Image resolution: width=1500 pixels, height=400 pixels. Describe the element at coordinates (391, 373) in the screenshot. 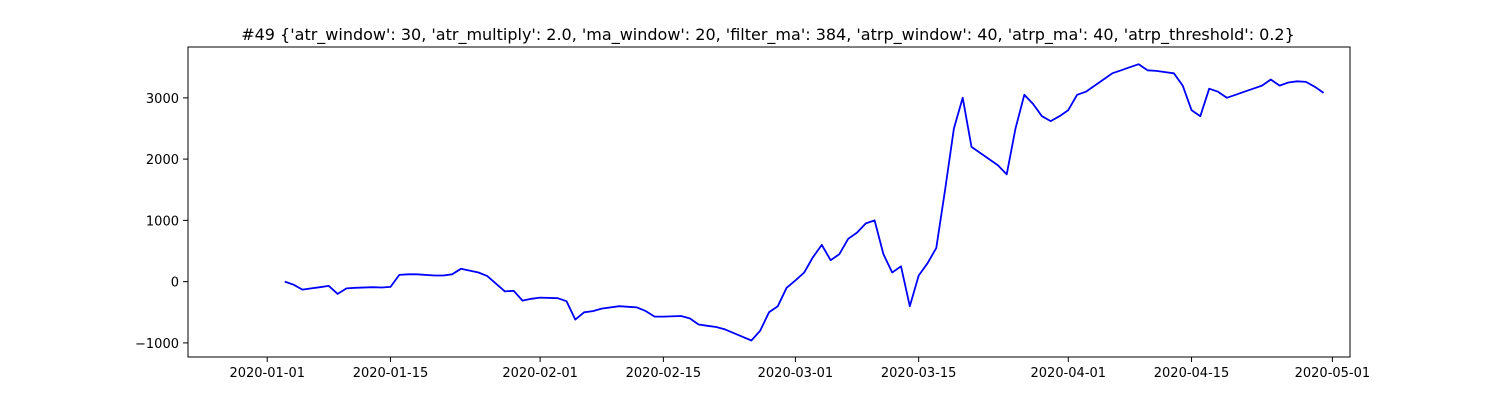

I see `x-tick-label: 2020-01-15` at that location.